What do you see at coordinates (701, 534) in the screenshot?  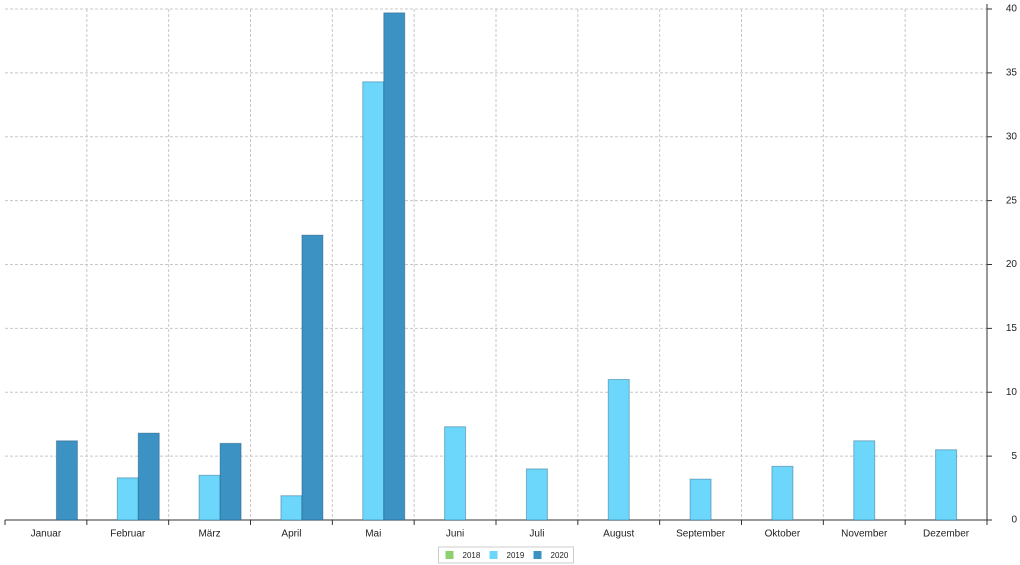 I see `x-tick-label: September` at bounding box center [701, 534].